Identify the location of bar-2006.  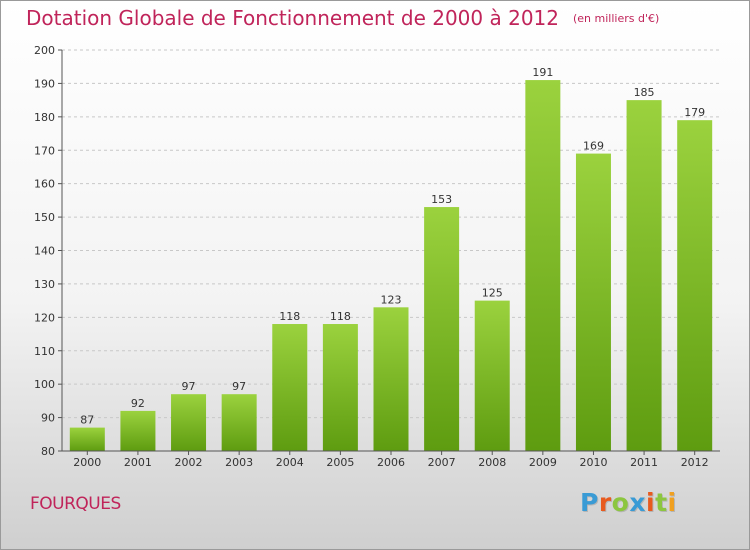
(391, 379).